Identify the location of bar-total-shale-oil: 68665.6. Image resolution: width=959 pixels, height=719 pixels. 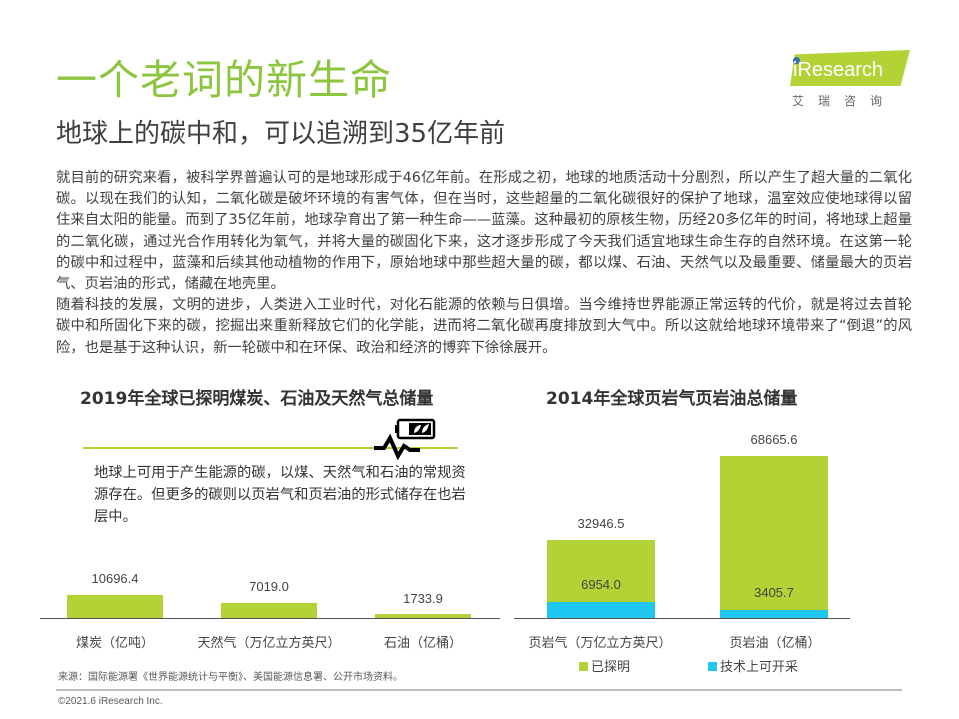
(774, 439).